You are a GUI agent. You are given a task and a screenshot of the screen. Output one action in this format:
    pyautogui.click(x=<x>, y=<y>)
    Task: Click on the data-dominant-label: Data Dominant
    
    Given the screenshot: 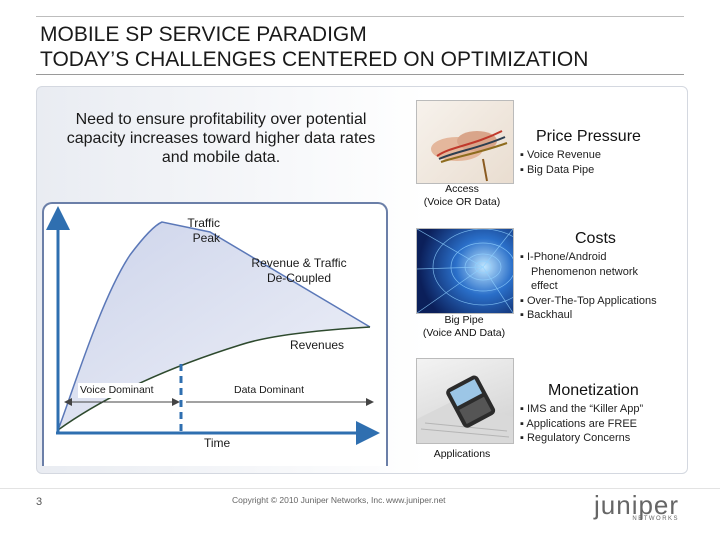 What is the action you would take?
    pyautogui.click(x=269, y=390)
    